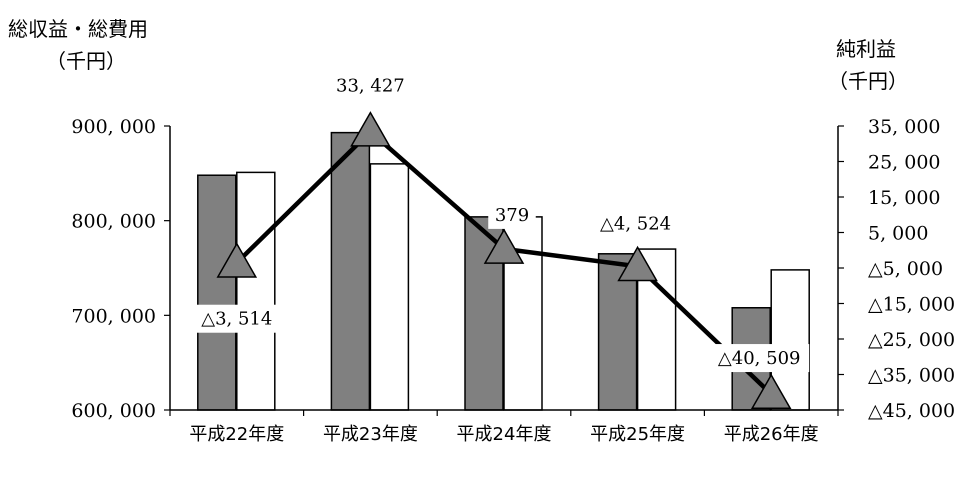 This screenshot has height=477, width=974. Describe the element at coordinates (911, 411) in the screenshot. I see `right-tick-label: △45, 000` at that location.